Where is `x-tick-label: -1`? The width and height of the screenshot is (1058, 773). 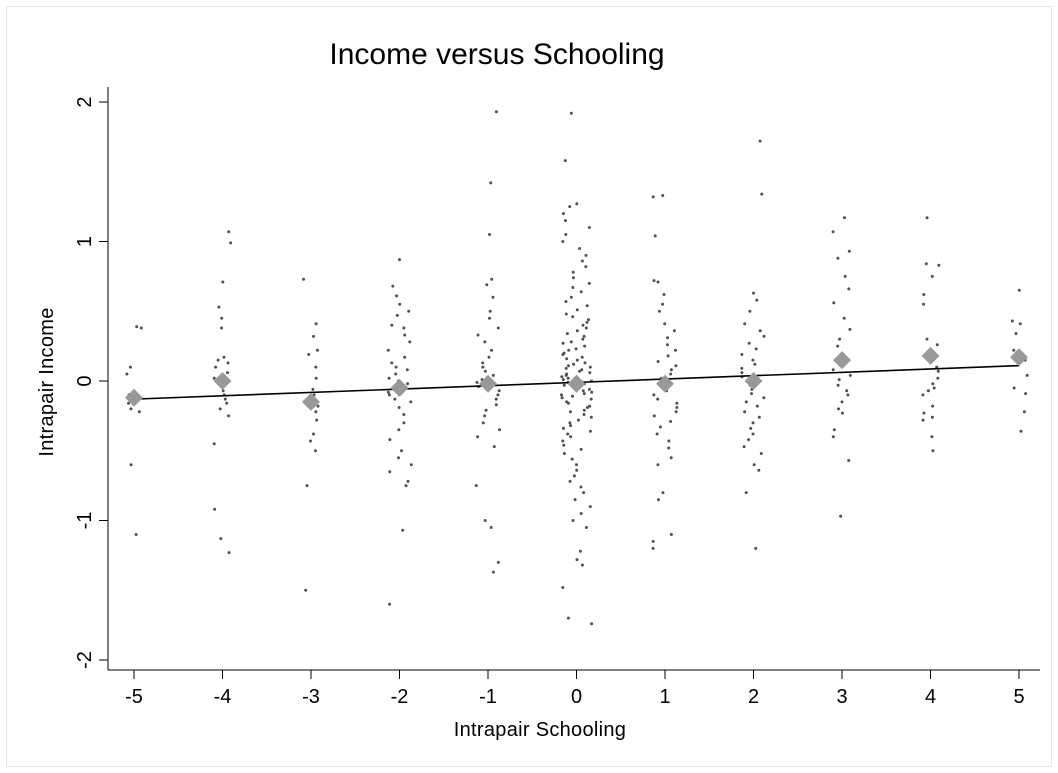
x-tick-label: -1 is located at coordinates (488, 697).